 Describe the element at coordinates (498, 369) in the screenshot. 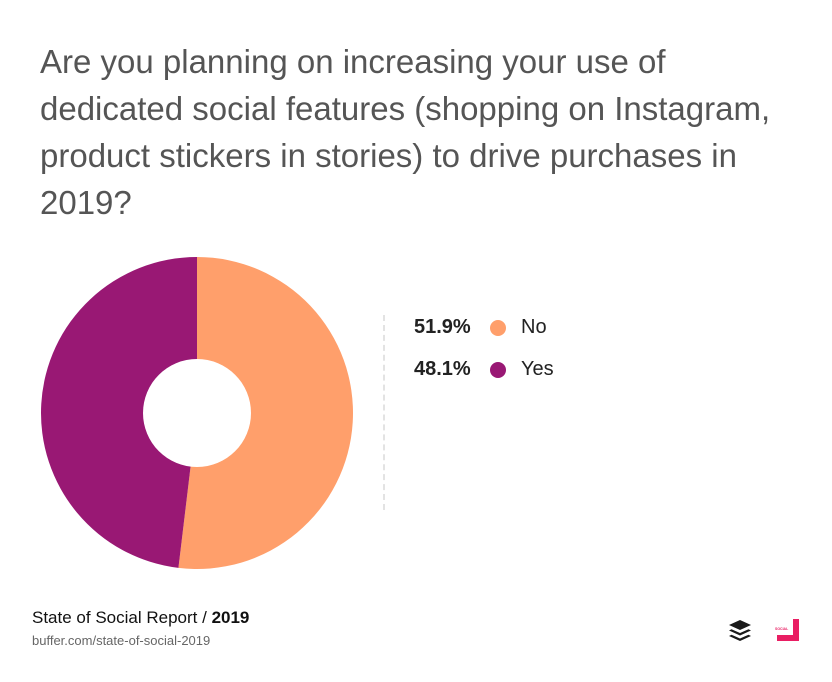

I see `legend-swatch-yes` at that location.